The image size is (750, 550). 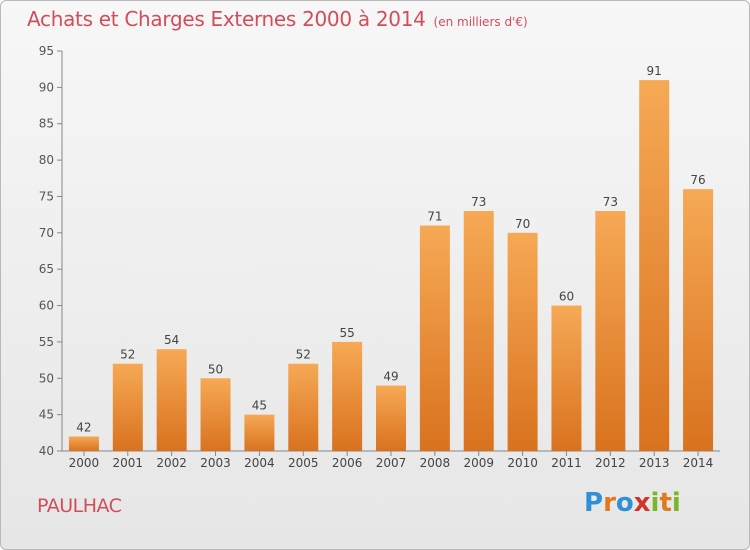 I want to click on logo-letter: r, so click(x=609, y=503).